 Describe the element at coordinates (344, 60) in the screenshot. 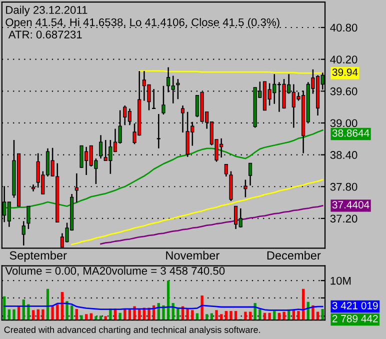

I see `y-tick-label: 40.20` at that location.